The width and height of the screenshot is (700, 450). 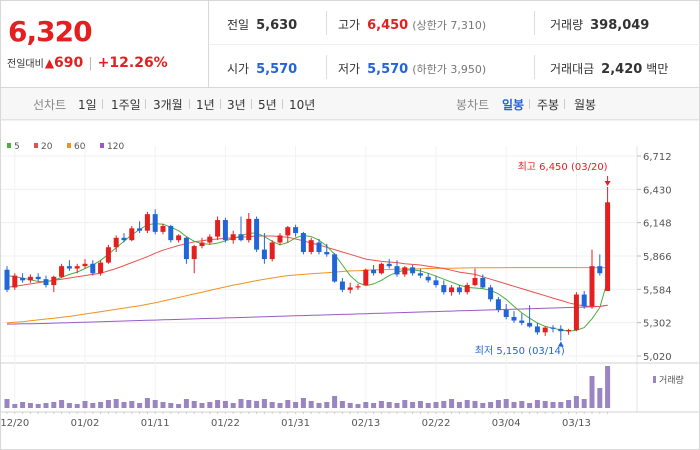 What do you see at coordinates (657, 324) in the screenshot?
I see `y-tick-label: 5,302` at bounding box center [657, 324].